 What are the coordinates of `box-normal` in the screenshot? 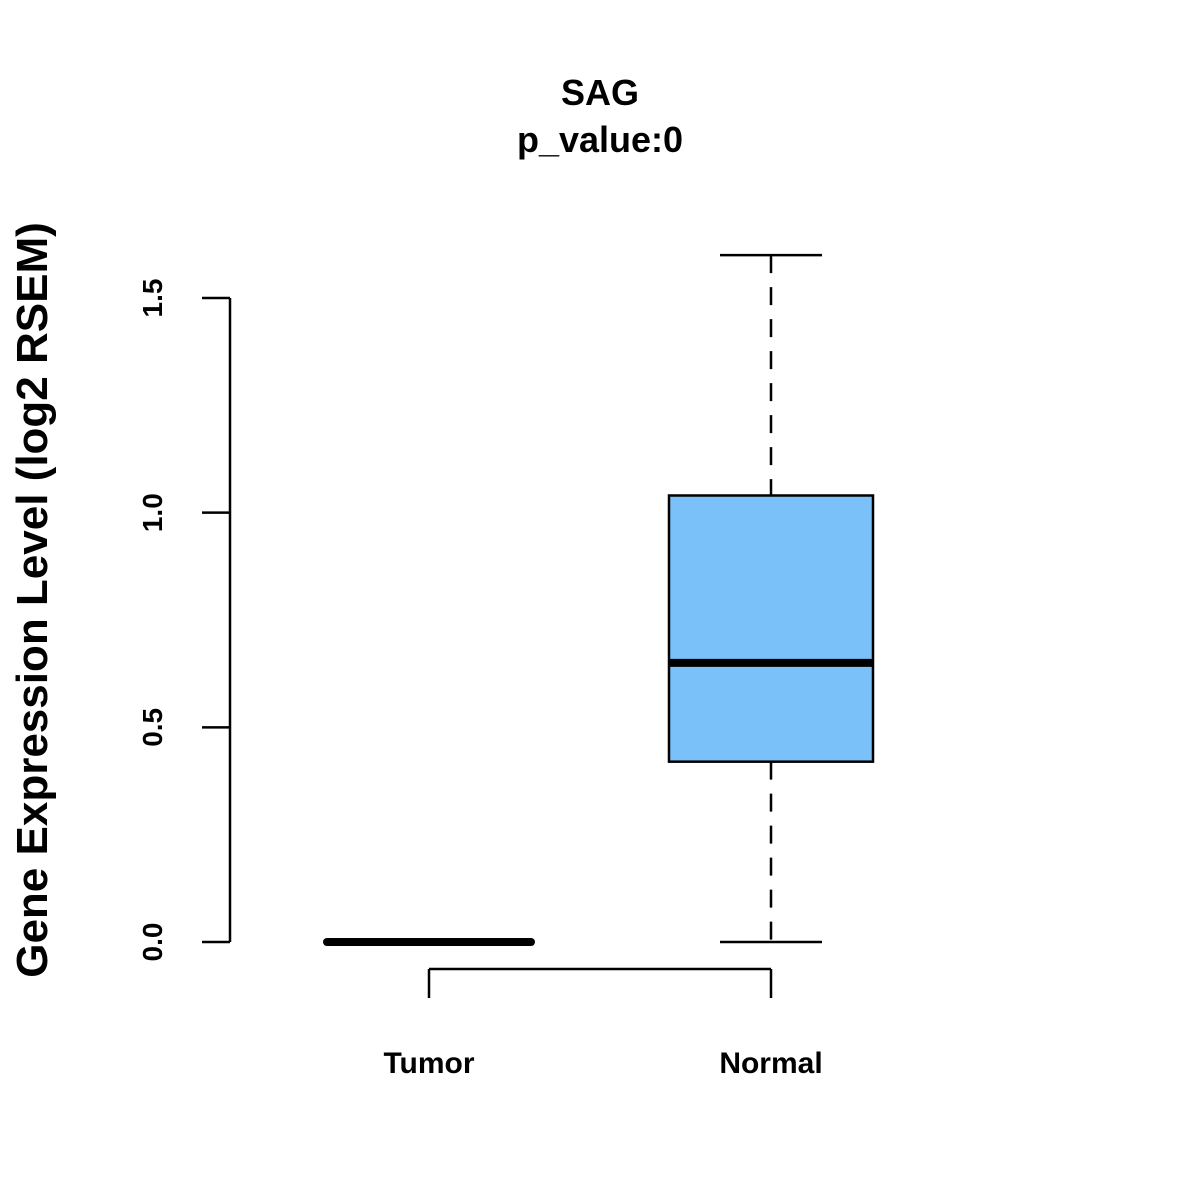 It's located at (771, 598).